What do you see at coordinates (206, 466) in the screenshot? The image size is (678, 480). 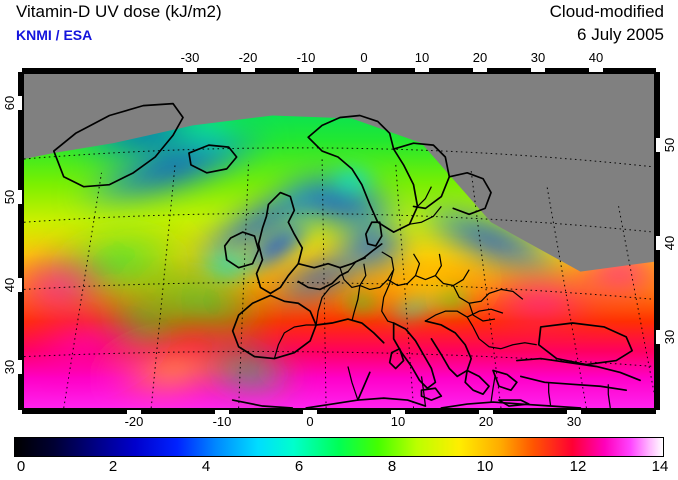 I see `colorbar-label-2: 4` at bounding box center [206, 466].